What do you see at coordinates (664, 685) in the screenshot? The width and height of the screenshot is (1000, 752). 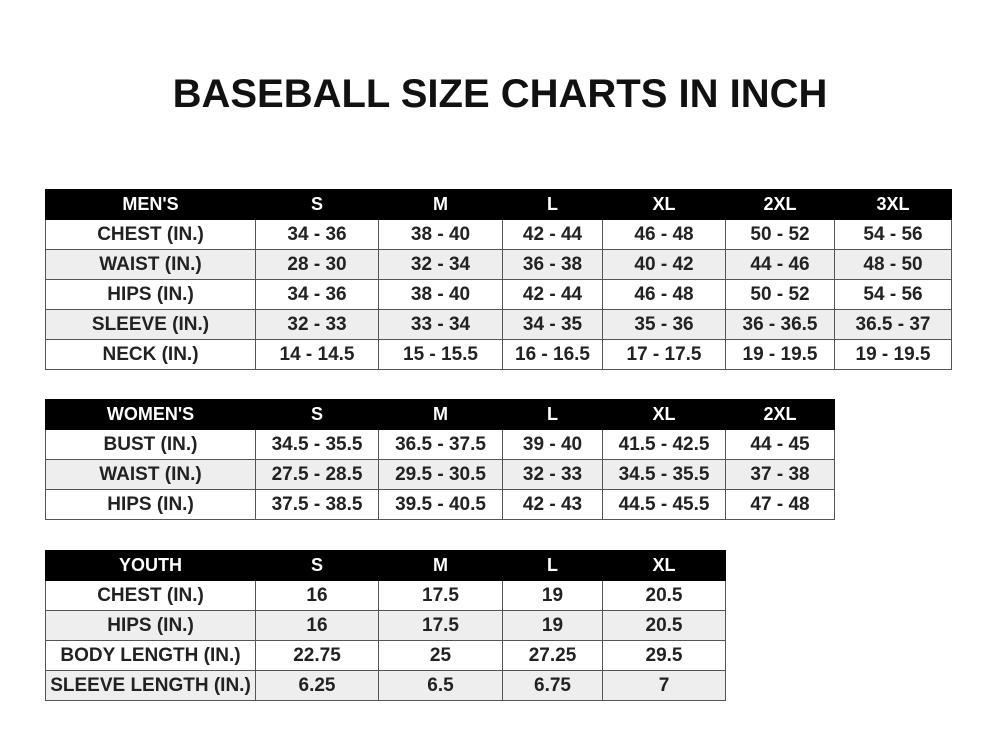 I see `size-value: 7` at bounding box center [664, 685].